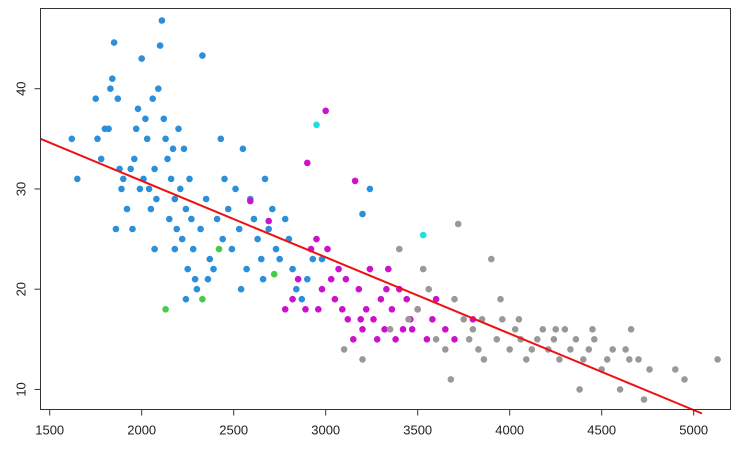  What do you see at coordinates (233, 430) in the screenshot?
I see `x-tick-label: 2500` at bounding box center [233, 430].